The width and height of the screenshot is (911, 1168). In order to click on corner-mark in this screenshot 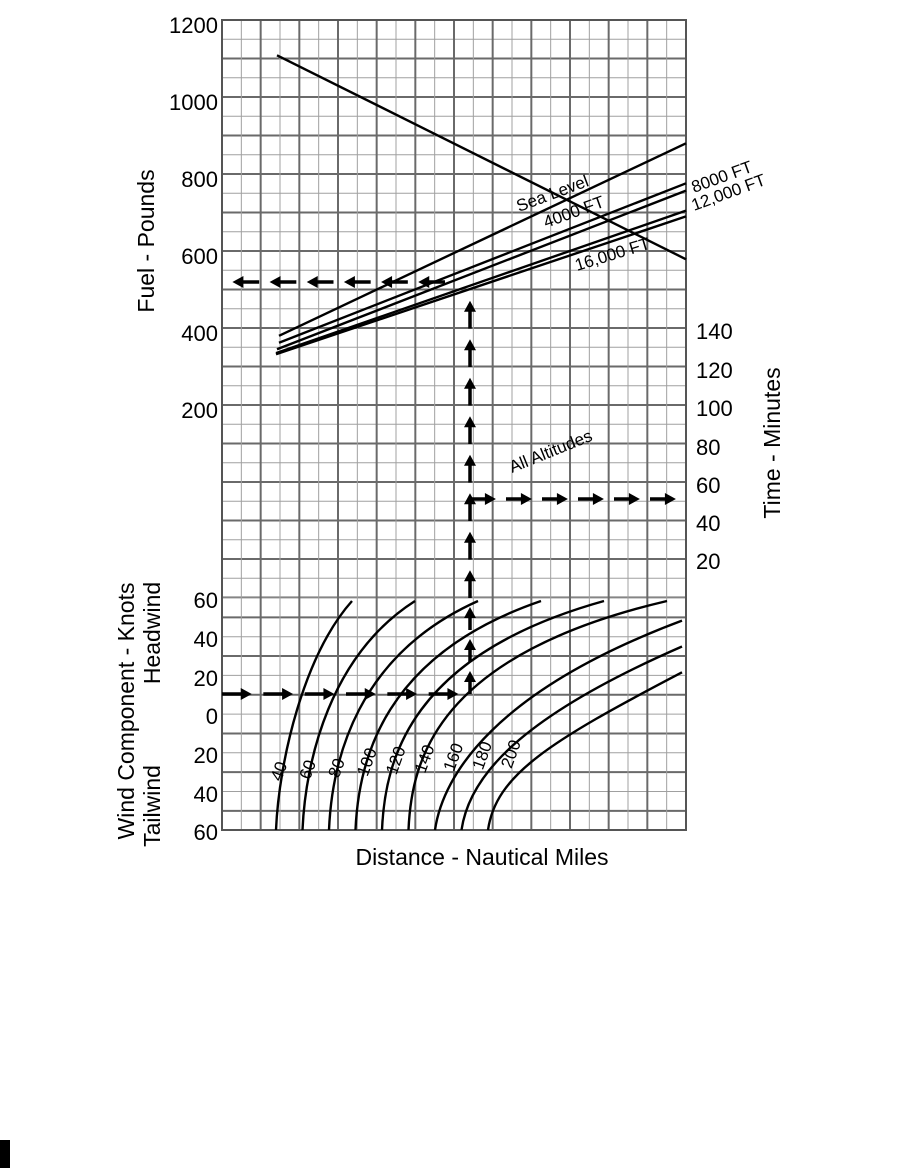, I will do `click(5, 1154)`.